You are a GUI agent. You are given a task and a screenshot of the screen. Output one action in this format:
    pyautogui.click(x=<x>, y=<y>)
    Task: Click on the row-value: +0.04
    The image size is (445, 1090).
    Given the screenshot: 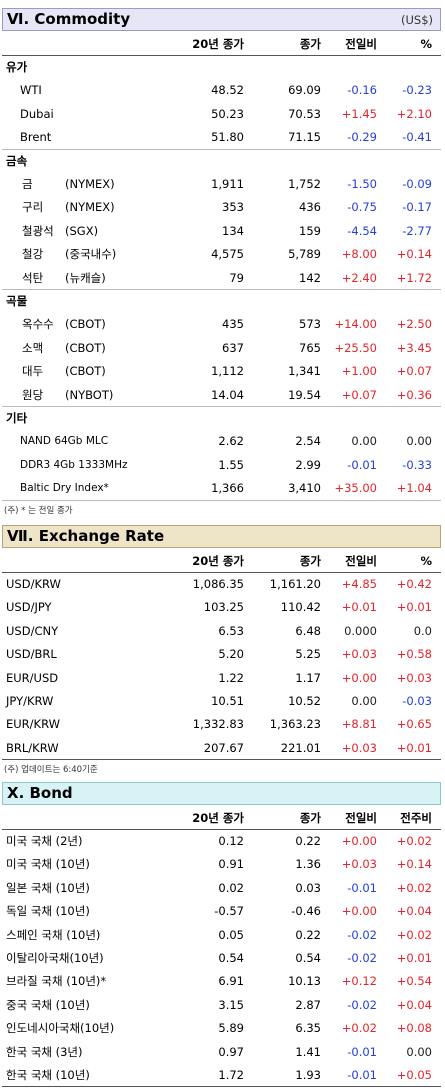 What is the action you would take?
    pyautogui.click(x=414, y=1004)
    